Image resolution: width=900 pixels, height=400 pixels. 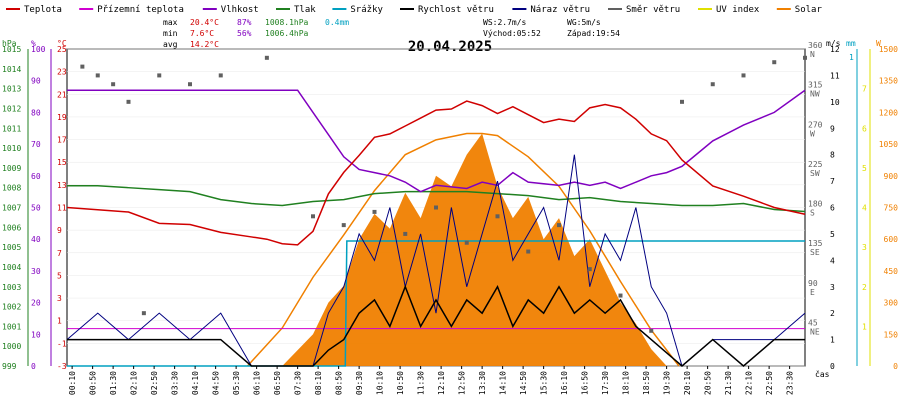 What do you see at coordinates (287, 22) in the screenshot?
I see `stat-value: 1008.1hPa` at bounding box center [287, 22].